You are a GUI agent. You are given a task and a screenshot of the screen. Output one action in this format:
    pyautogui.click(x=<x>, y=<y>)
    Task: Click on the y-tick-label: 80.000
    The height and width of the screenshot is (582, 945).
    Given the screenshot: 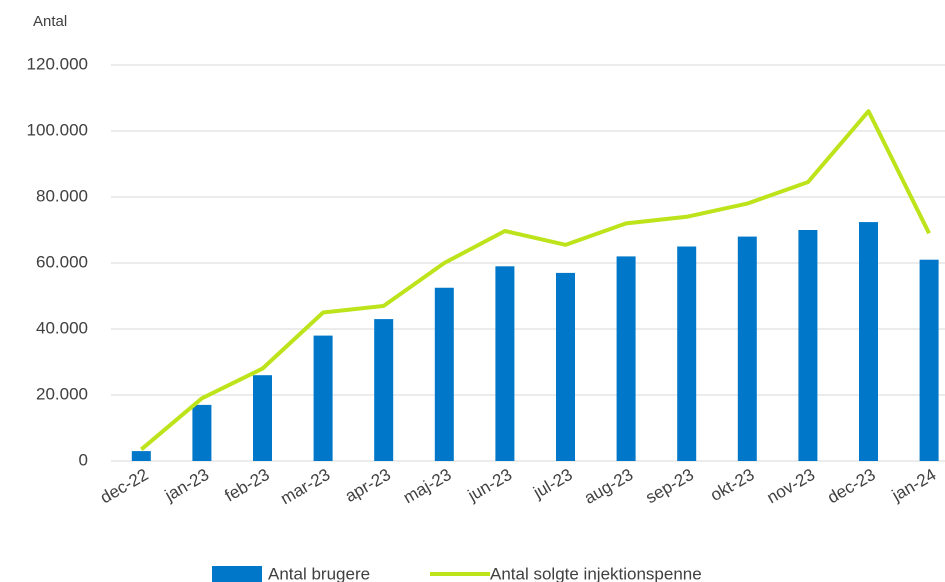 What is the action you would take?
    pyautogui.click(x=62, y=195)
    